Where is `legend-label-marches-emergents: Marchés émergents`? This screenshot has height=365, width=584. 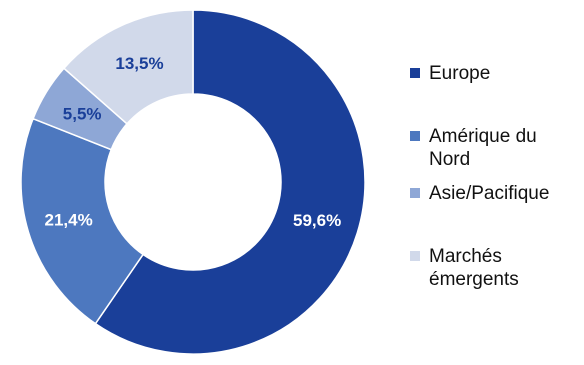 legend-label-marches-emergents: Marchés émergents is located at coordinates (474, 268).